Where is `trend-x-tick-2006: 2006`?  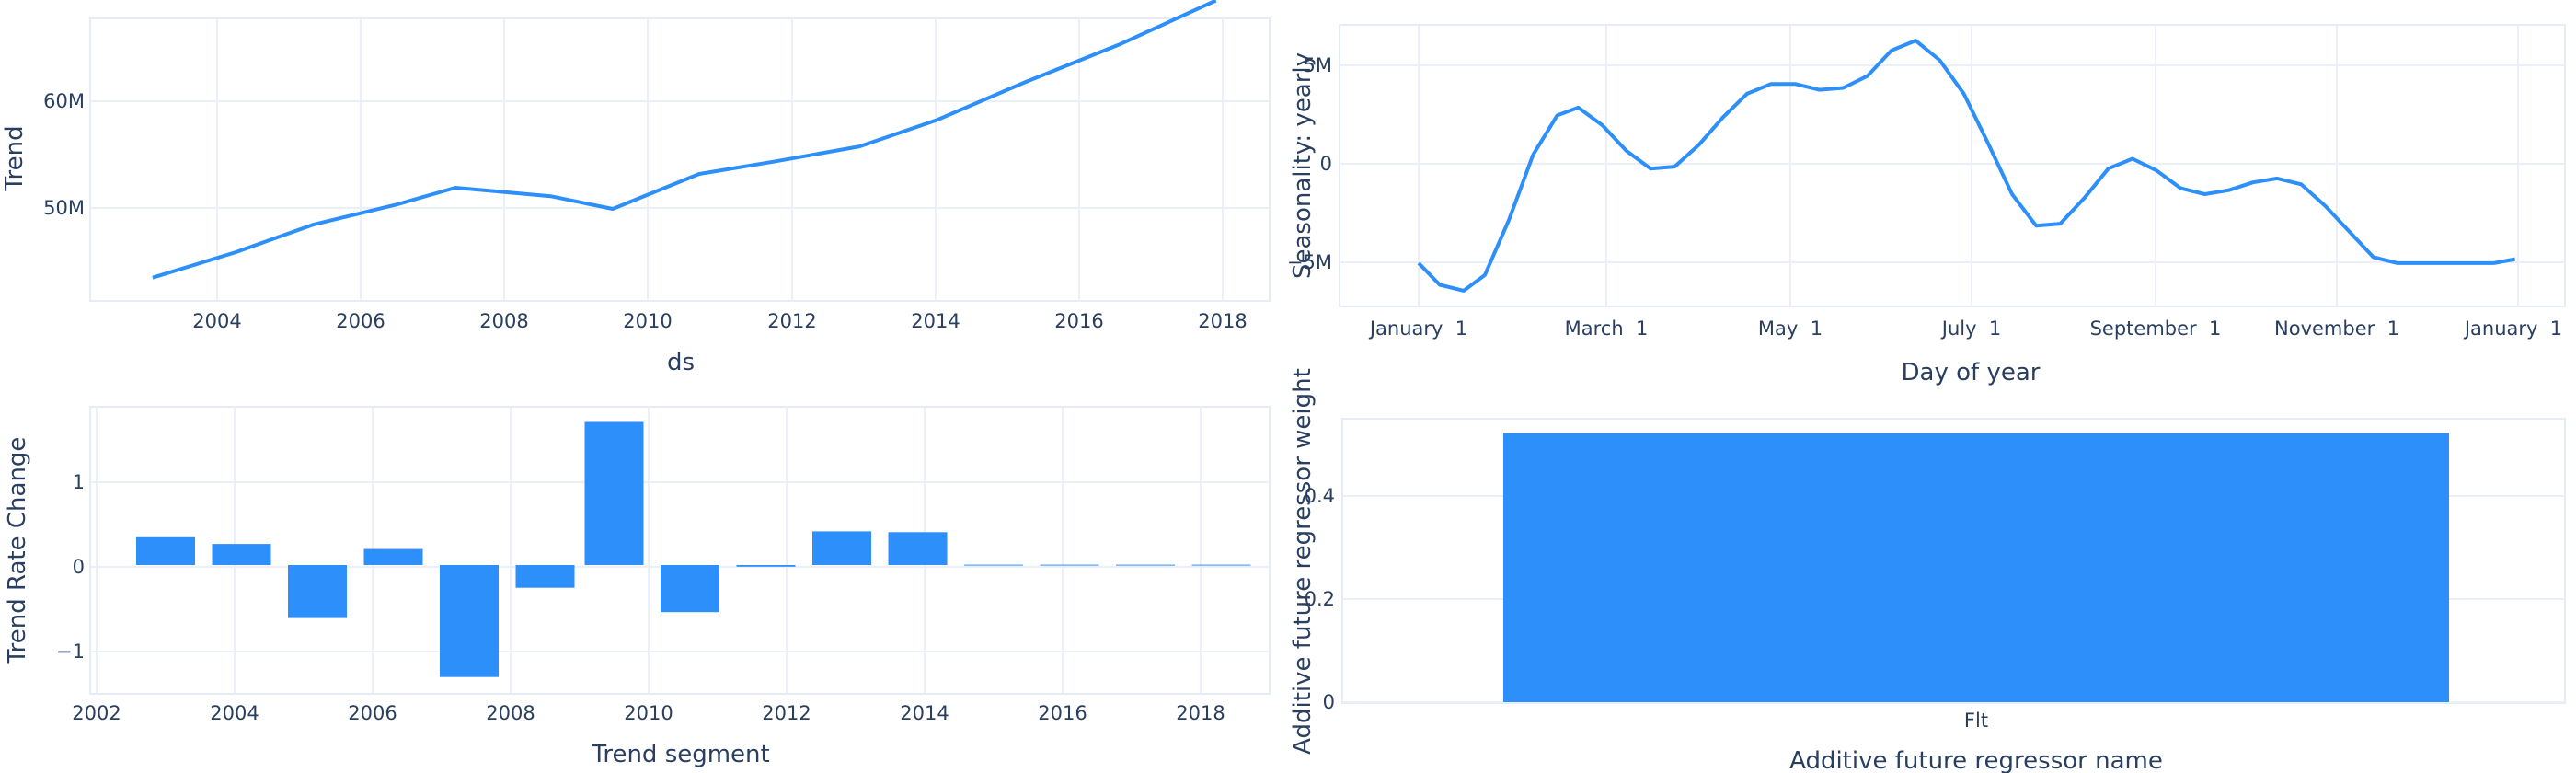 trend-x-tick-2006: 2006 is located at coordinates (360, 321).